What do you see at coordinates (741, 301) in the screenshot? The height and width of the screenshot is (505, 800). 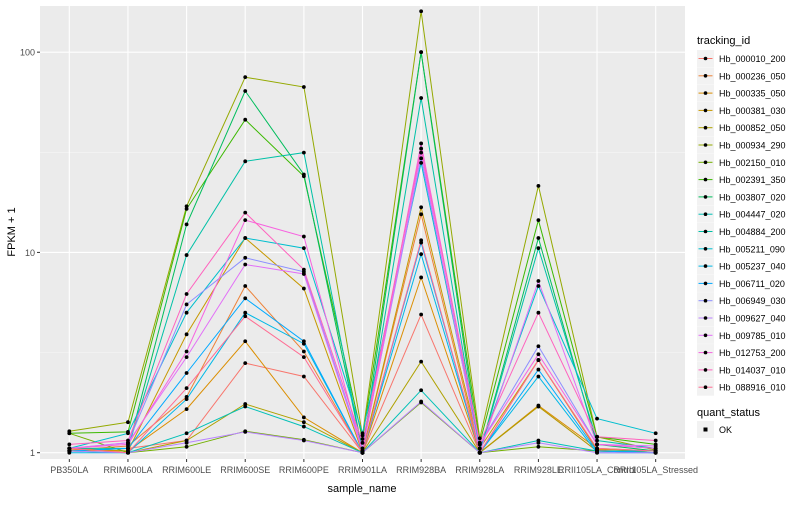 I see `legend-item: Hb_006949_030` at bounding box center [741, 301].